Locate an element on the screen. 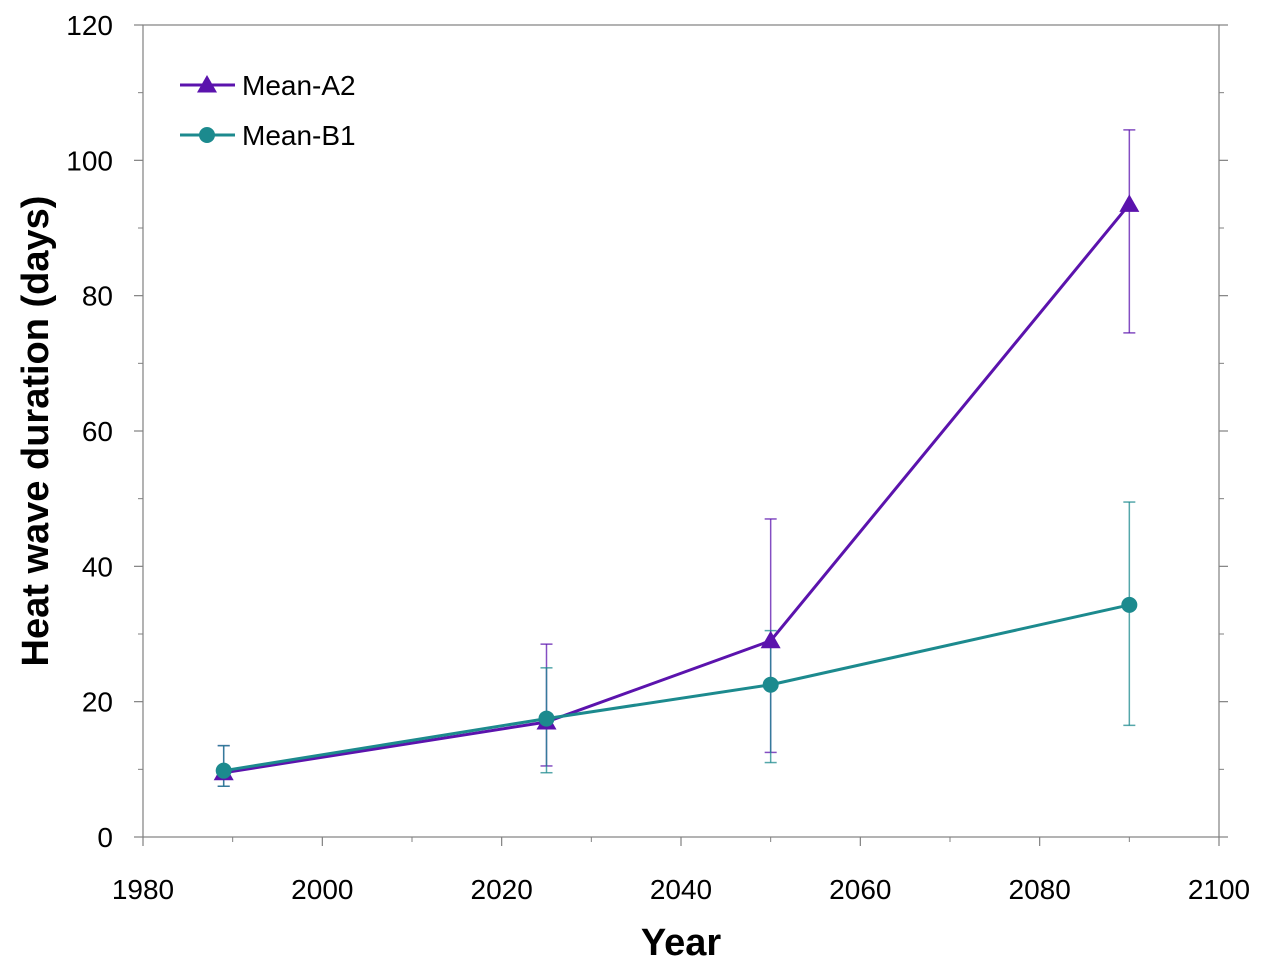  y-tick-label: 60 is located at coordinates (97, 431).